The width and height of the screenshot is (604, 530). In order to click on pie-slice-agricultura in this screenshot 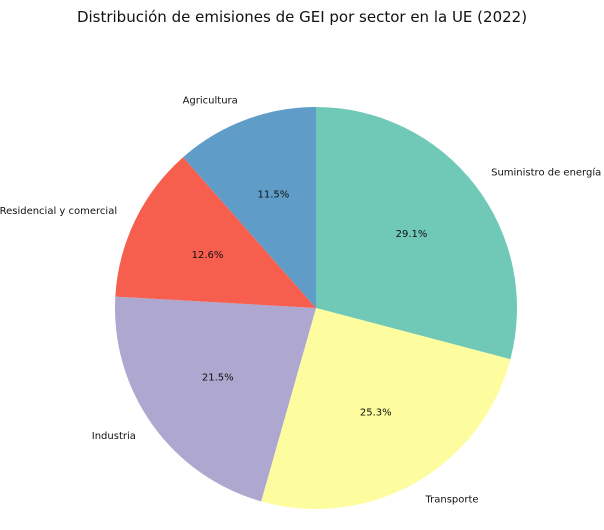, I will do `click(249, 207)`.